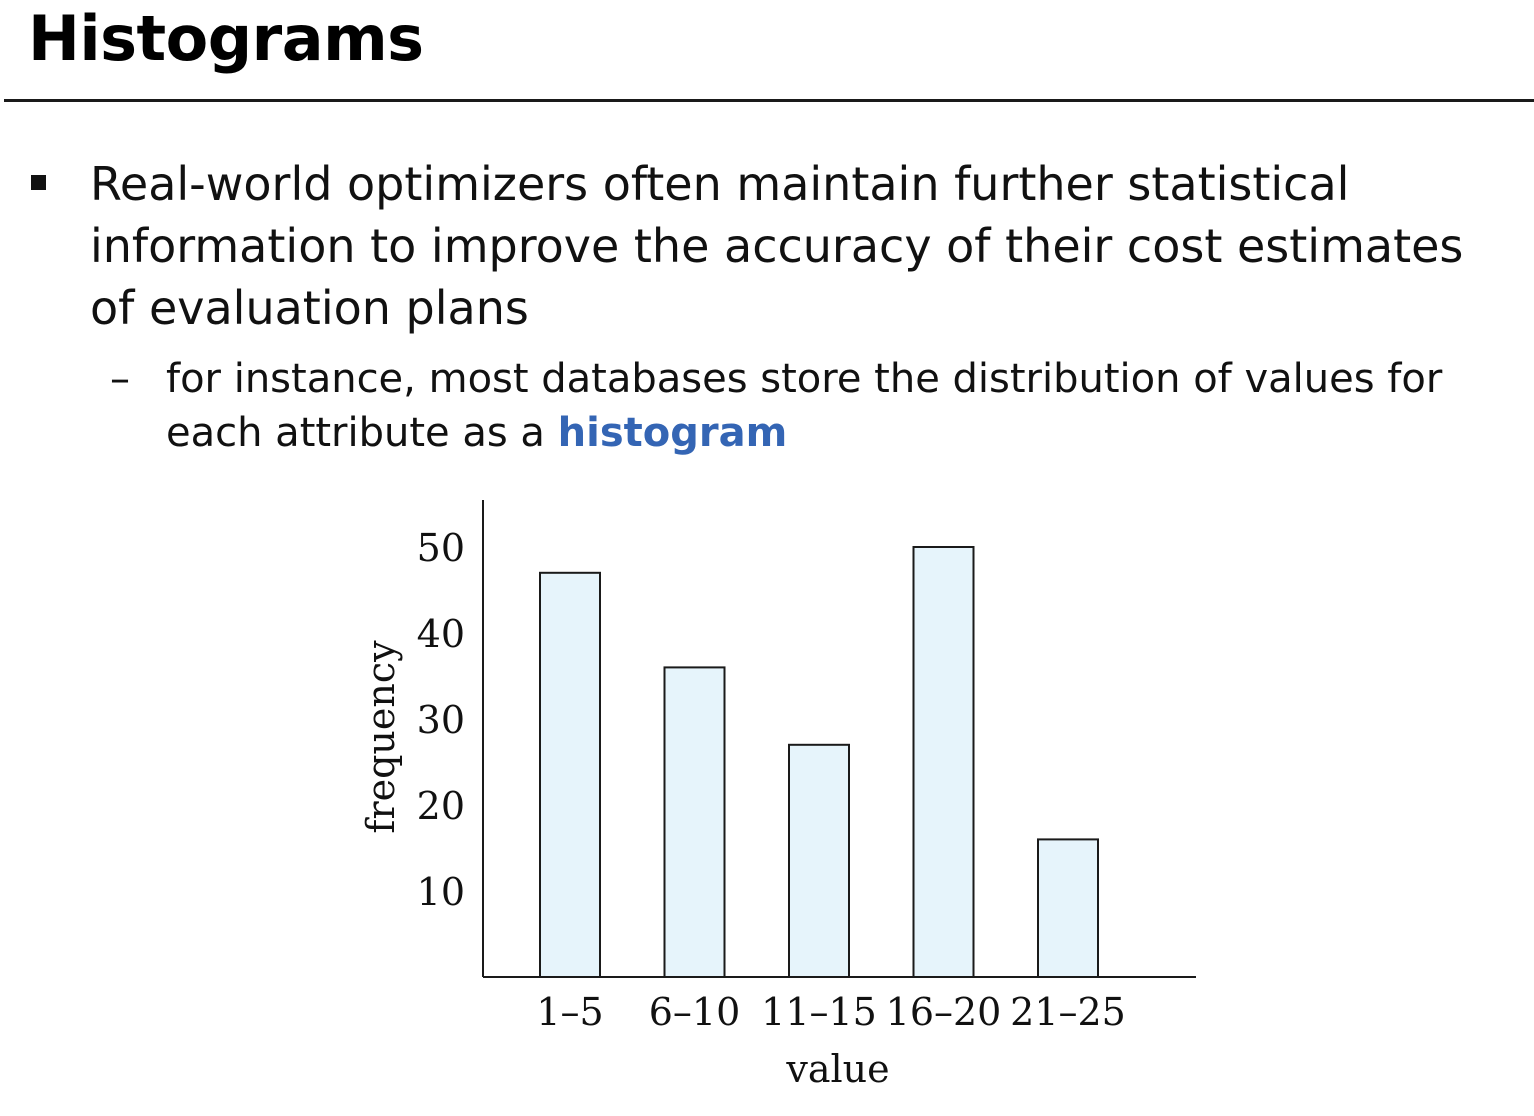 The width and height of the screenshot is (1534, 1116). I want to click on y-tick-label: 40, so click(441, 634).